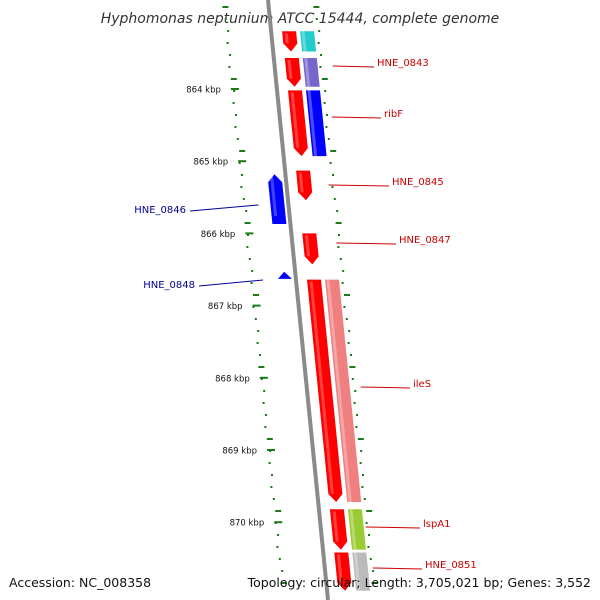 The height and width of the screenshot is (600, 600). What do you see at coordinates (403, 63) in the screenshot?
I see `gene-label-HNE_0843: HNE_0843` at bounding box center [403, 63].